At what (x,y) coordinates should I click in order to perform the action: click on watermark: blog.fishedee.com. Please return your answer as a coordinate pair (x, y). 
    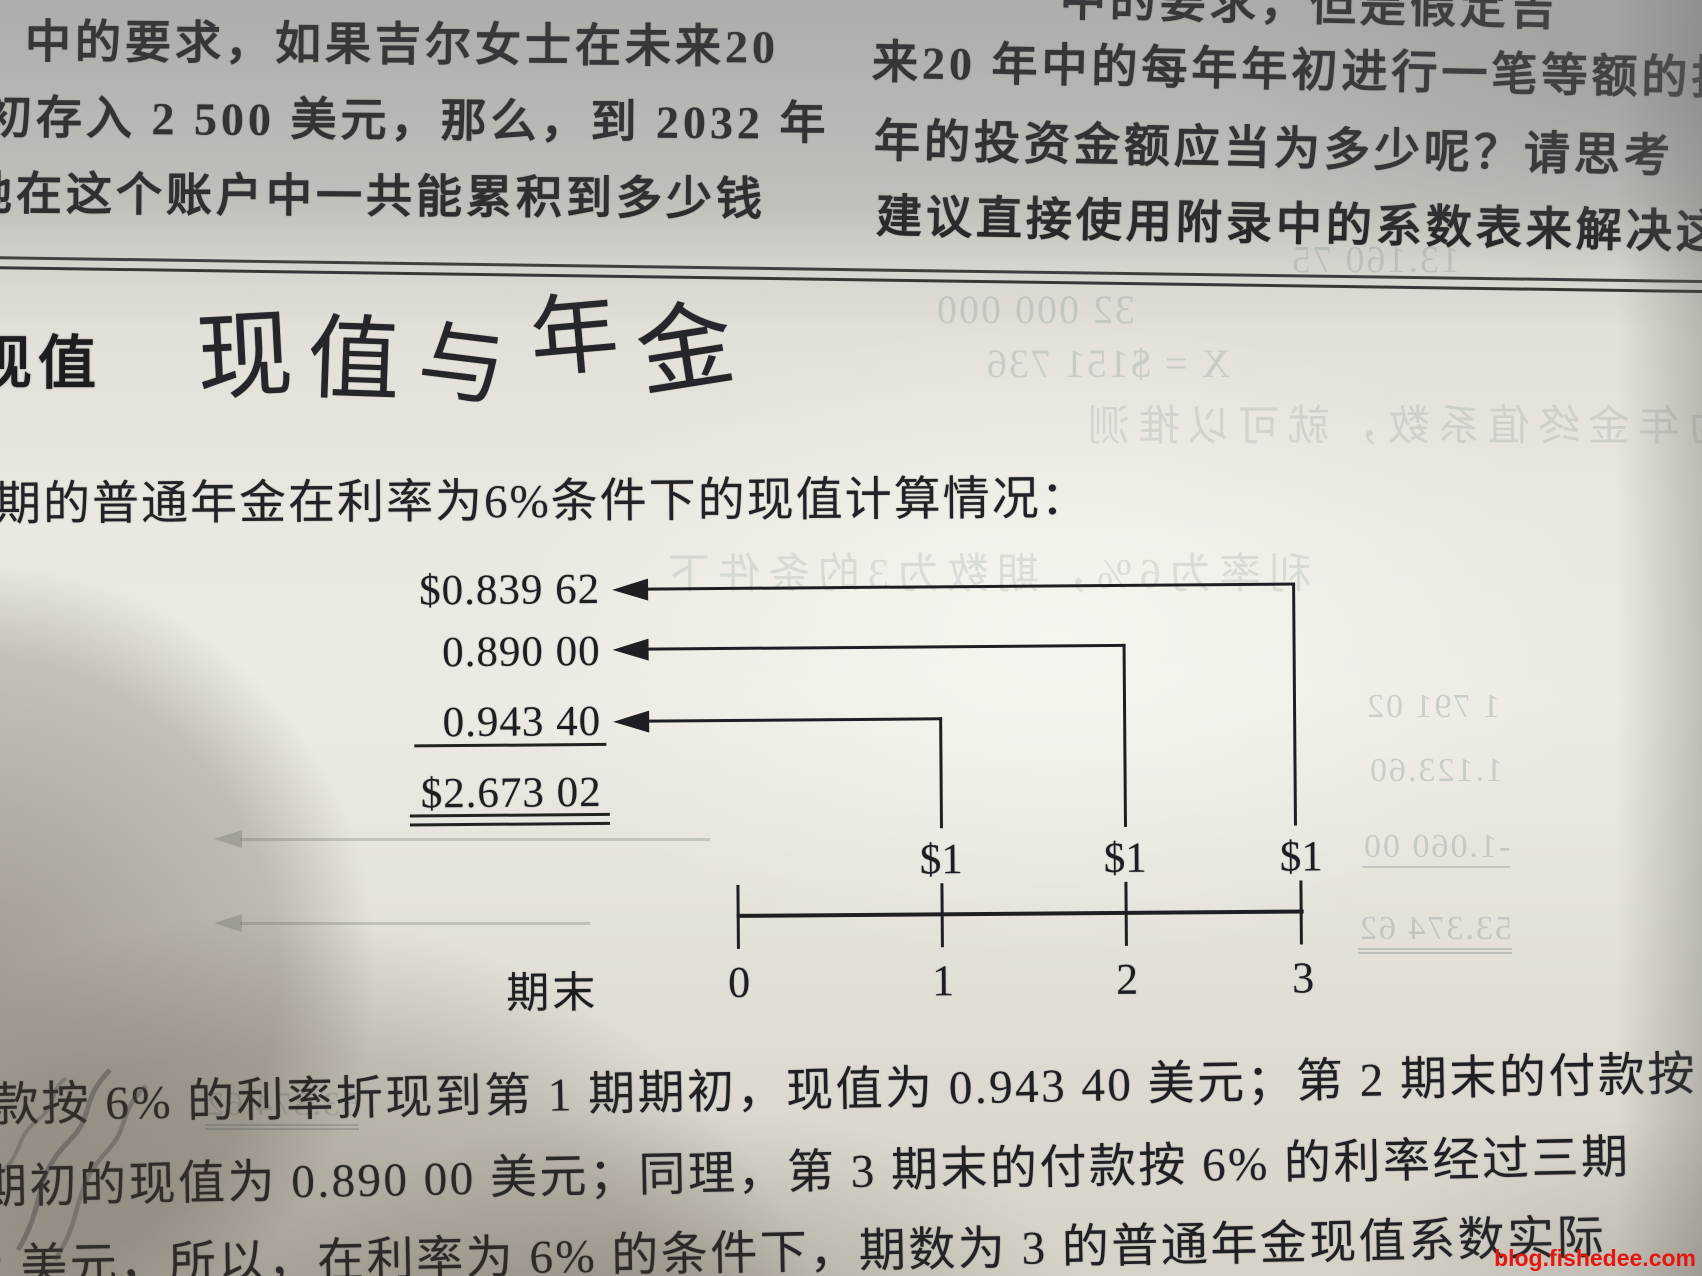
    Looking at the image, I should click on (1595, 1258).